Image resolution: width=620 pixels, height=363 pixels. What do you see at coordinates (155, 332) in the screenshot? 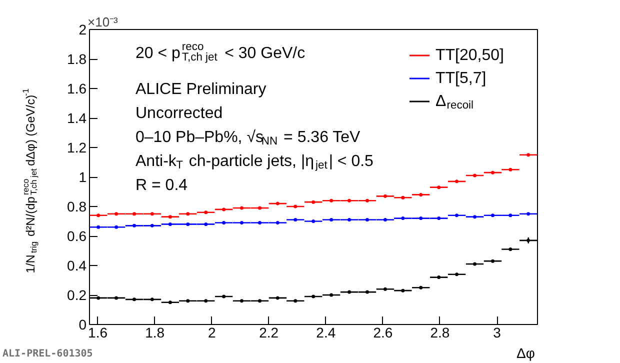
I see `x-tick-label: 1.8` at bounding box center [155, 332].